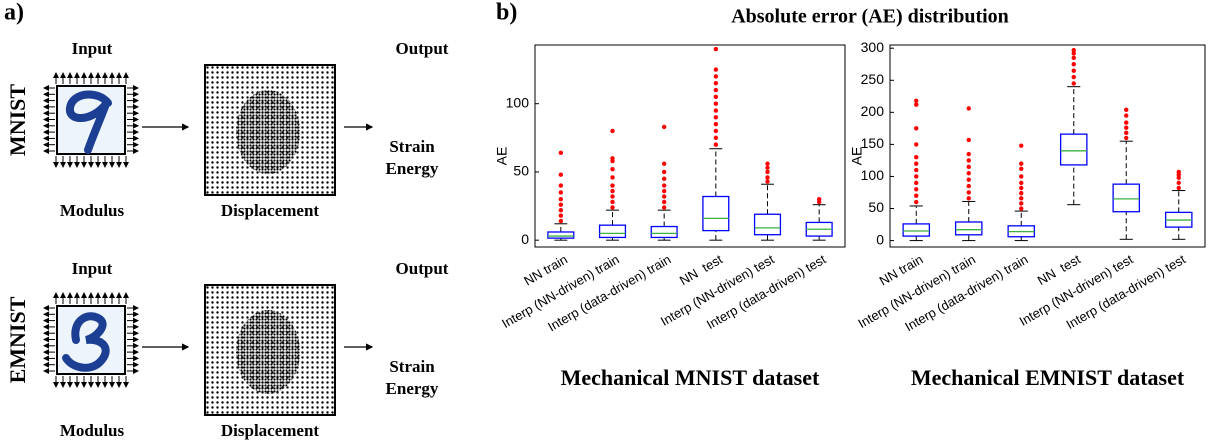 The image size is (1217, 442). Describe the element at coordinates (690, 377) in the screenshot. I see `x-axis-label: Mechanical MNIST dataset` at that location.